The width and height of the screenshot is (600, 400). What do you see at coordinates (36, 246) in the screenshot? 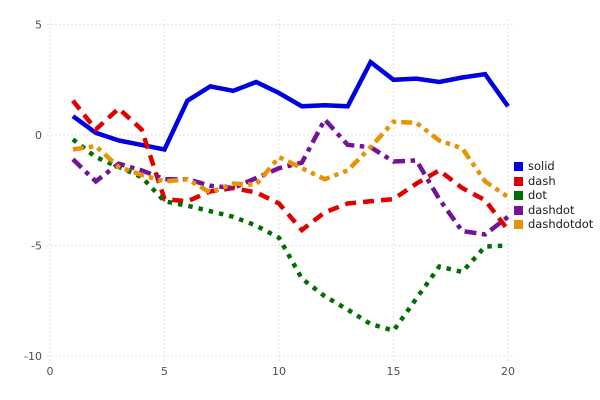
I see `svg-text: -5` at bounding box center [36, 246].